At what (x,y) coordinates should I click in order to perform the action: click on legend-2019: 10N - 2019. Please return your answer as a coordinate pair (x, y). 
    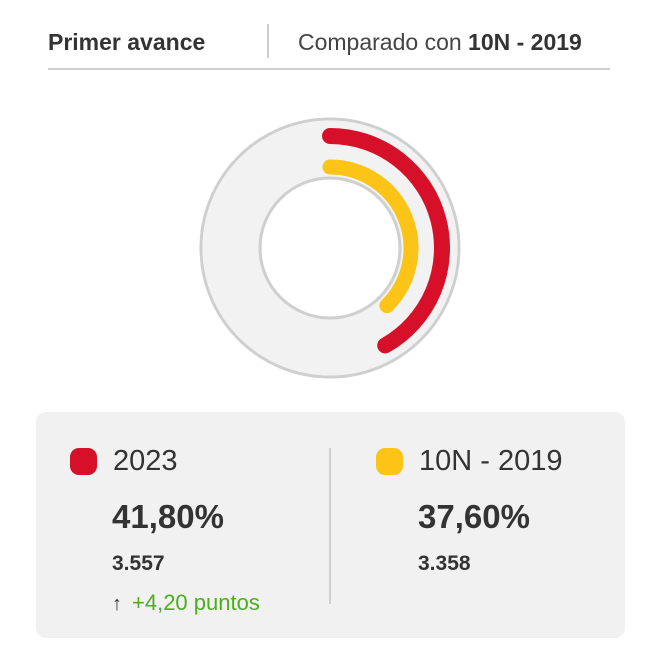
    Looking at the image, I should click on (469, 461).